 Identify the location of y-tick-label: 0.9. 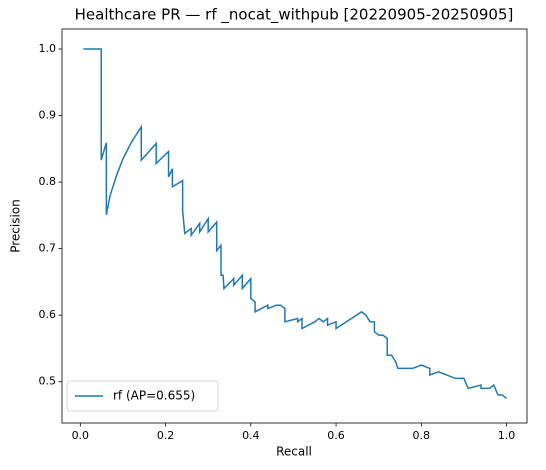
(48, 115).